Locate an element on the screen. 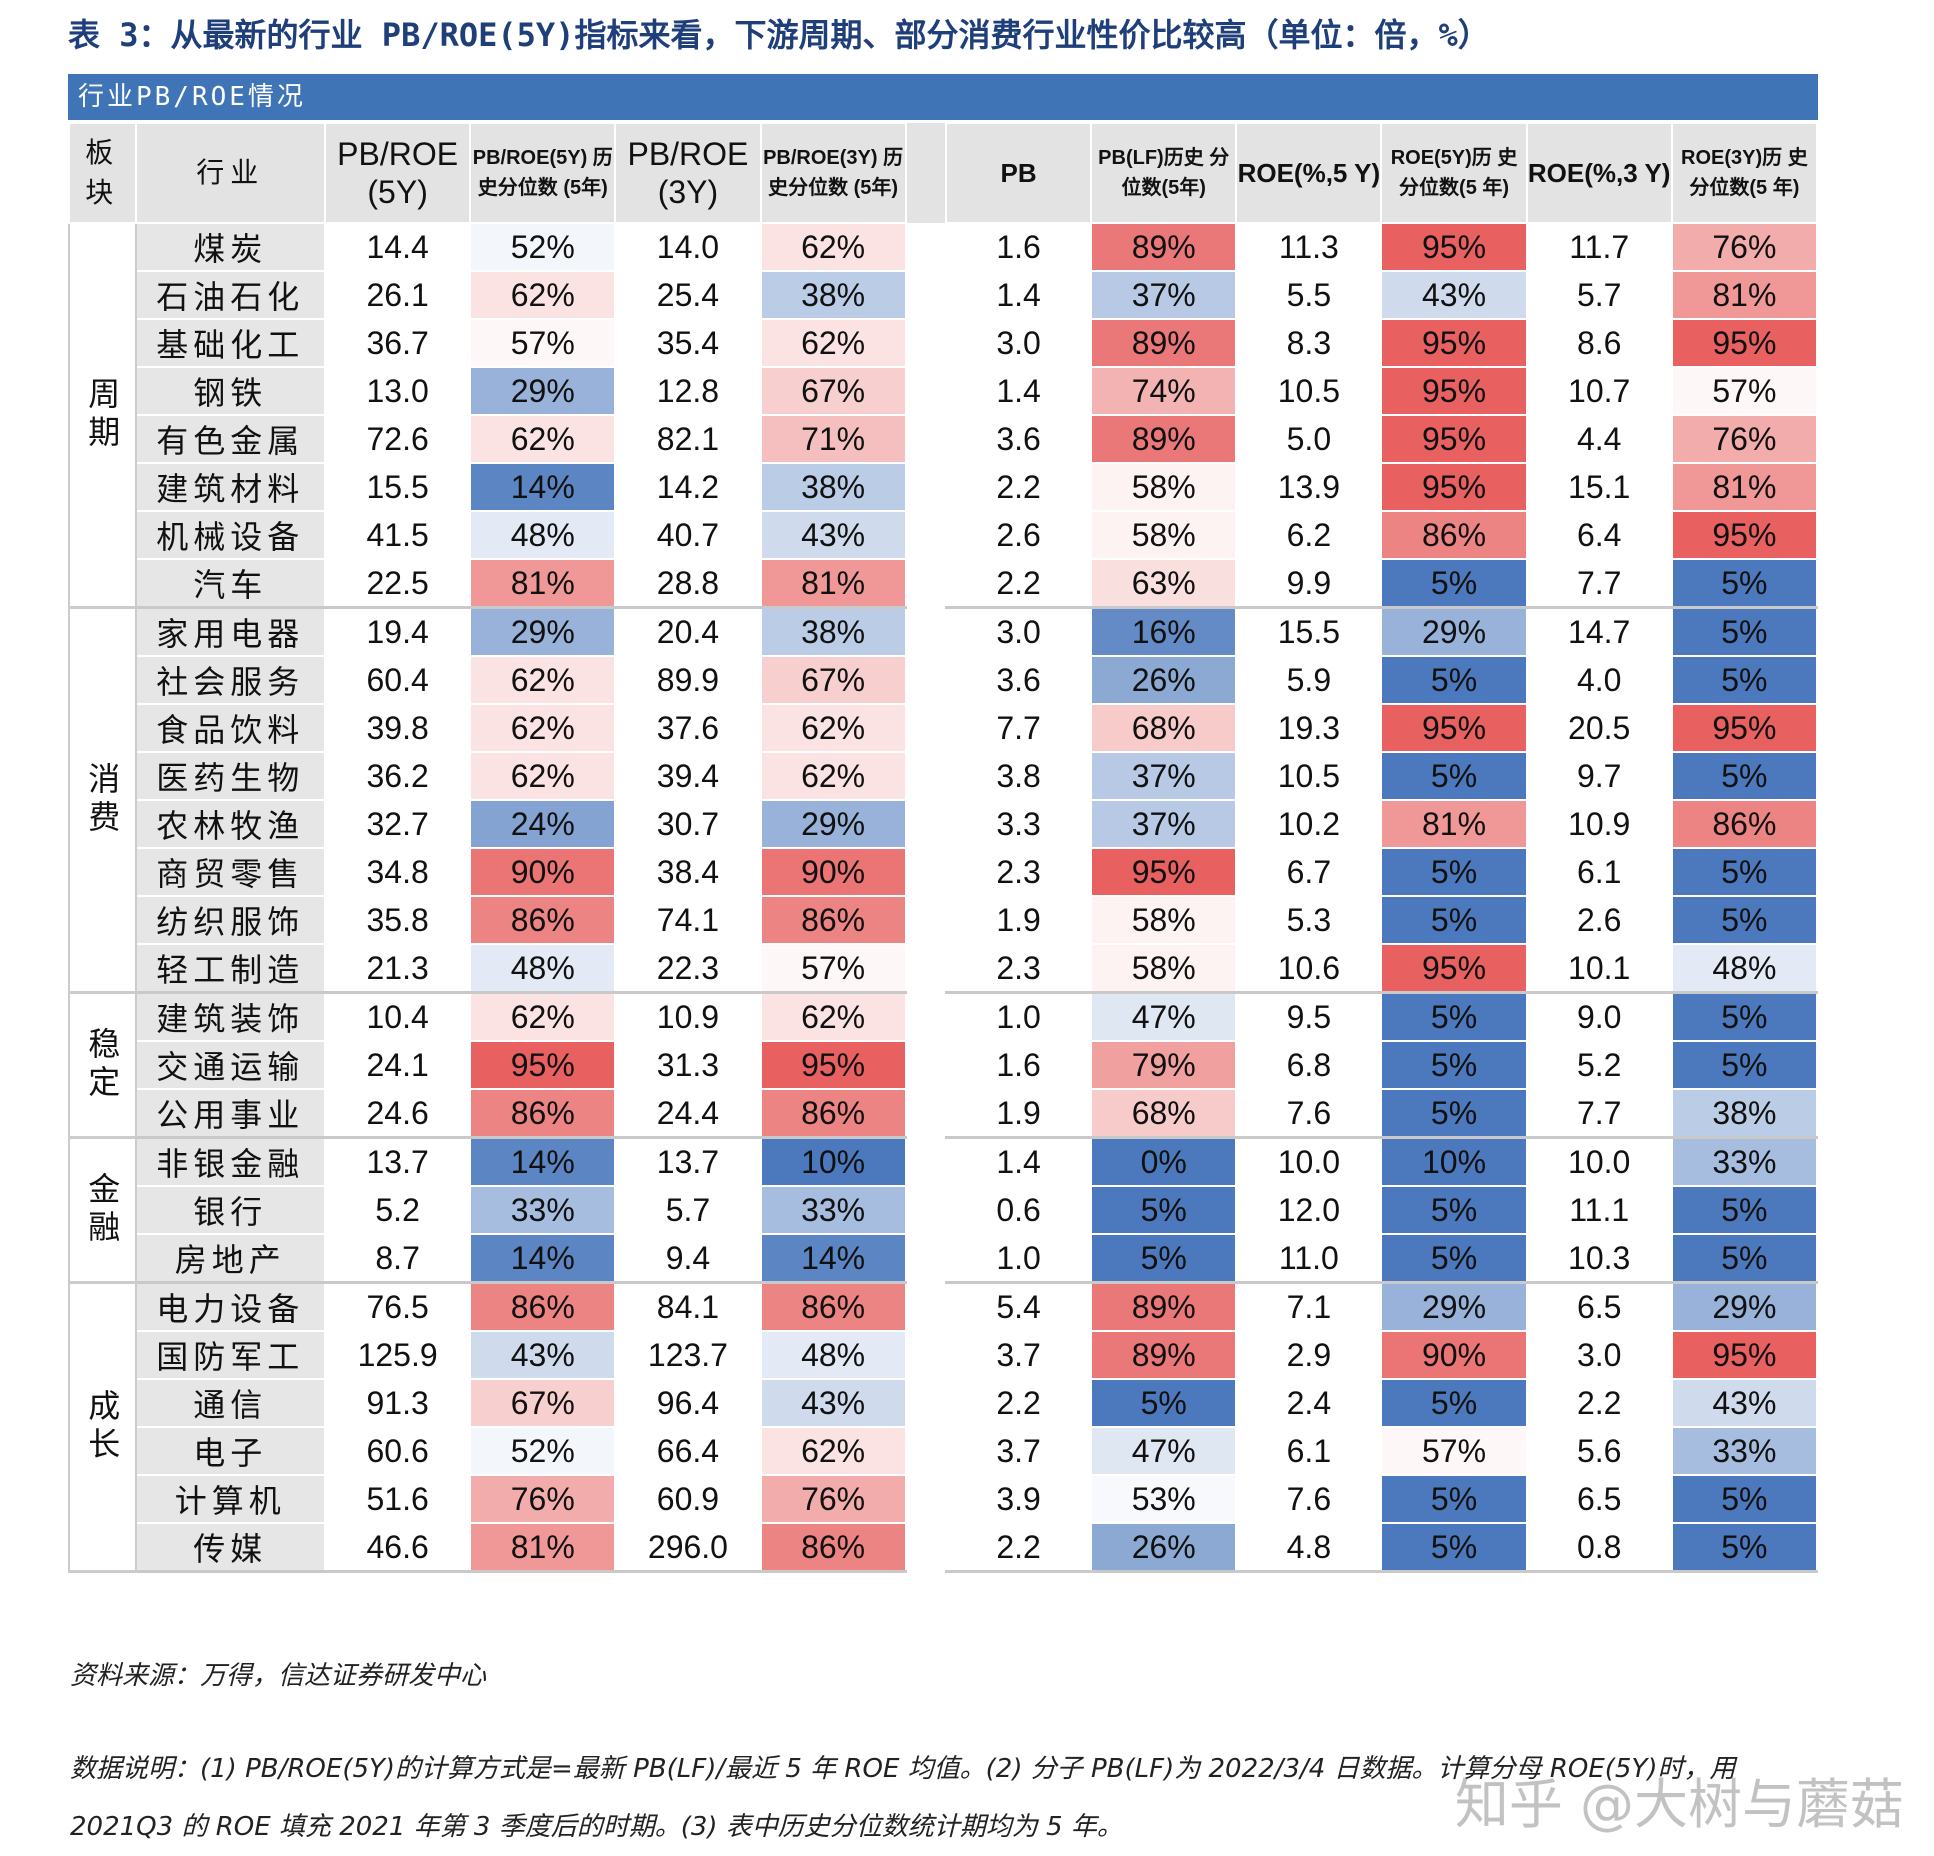  roe3-pct-cell: 81% is located at coordinates (1744, 487).